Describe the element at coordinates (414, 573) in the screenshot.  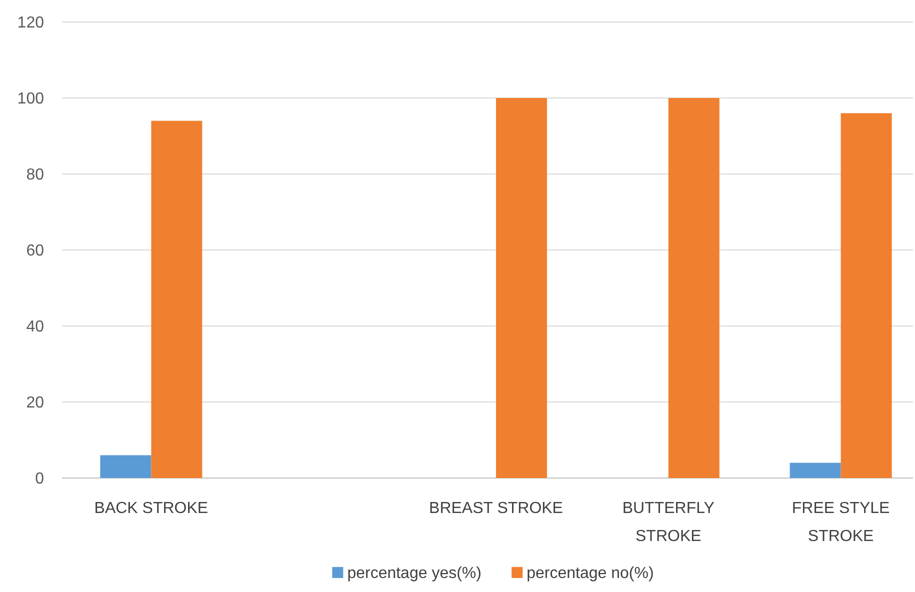
I see `legend-label: percentage yes(%)` at that location.